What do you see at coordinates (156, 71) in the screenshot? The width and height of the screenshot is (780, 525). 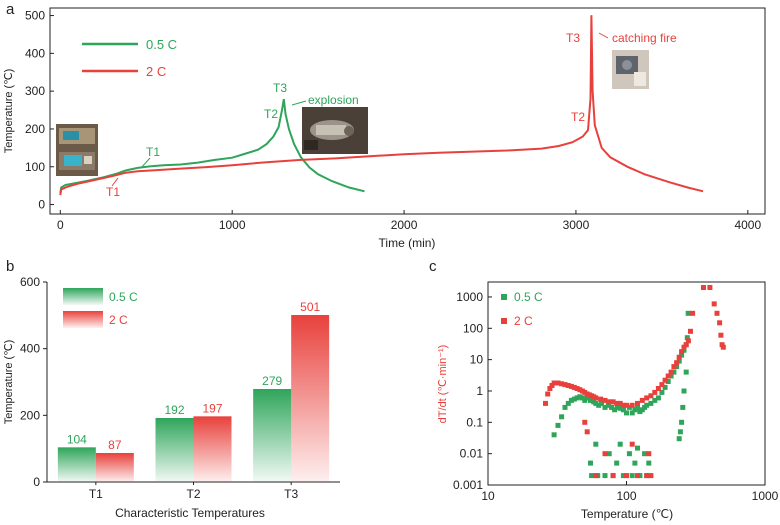 I see `legend-label-2c: 2 C` at bounding box center [156, 71].